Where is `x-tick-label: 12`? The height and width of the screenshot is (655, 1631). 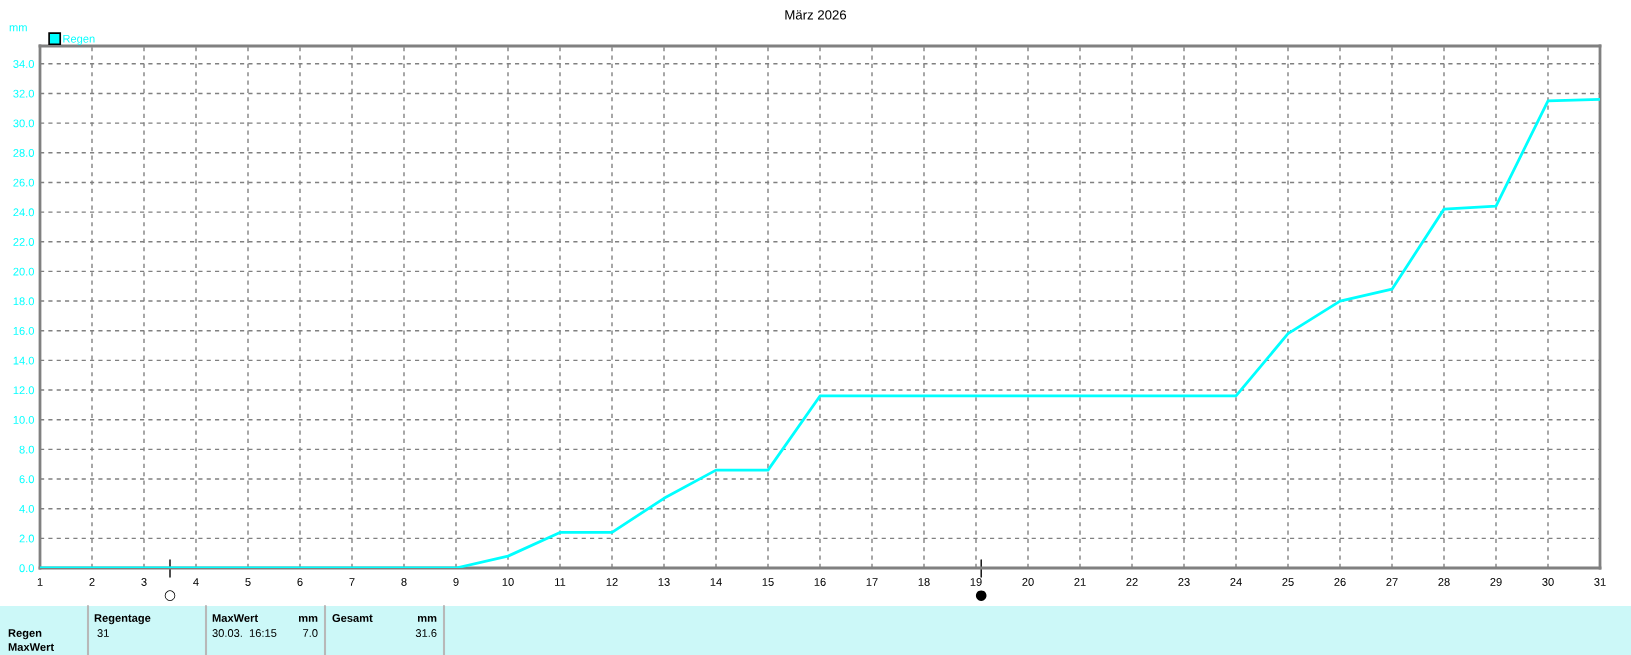 x-tick-label: 12 is located at coordinates (612, 582).